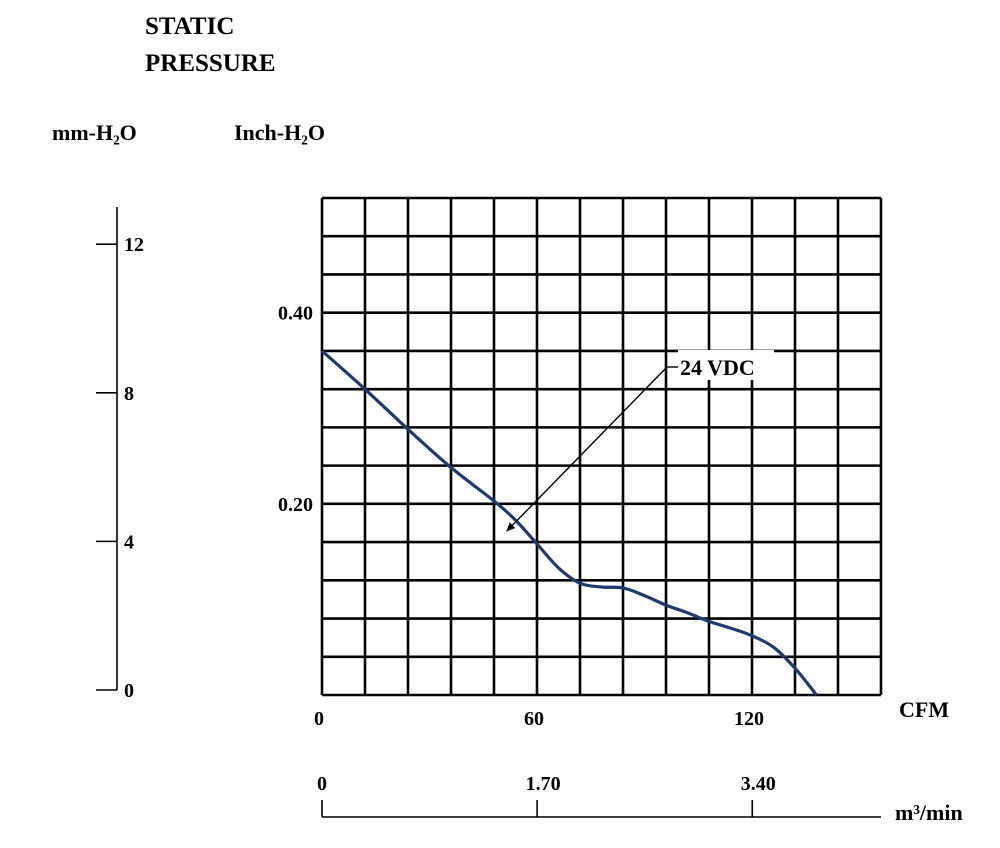 This screenshot has width=1000, height=848. I want to click on x-tick-label-m3min: 3.40, so click(758, 784).